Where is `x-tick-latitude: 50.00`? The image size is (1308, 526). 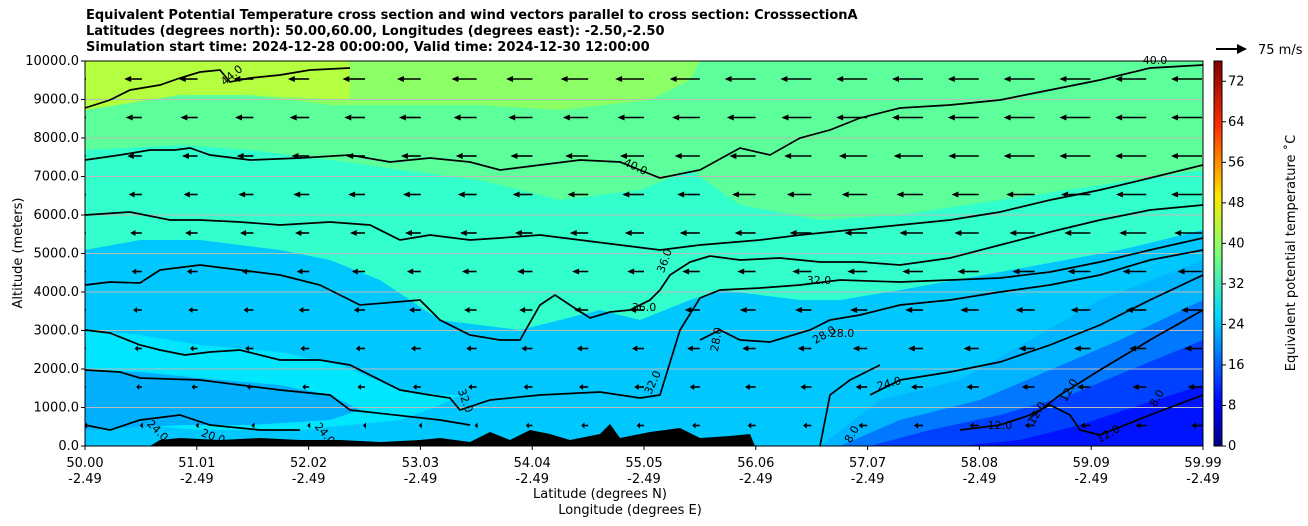 x-tick-latitude: 50.00 is located at coordinates (84, 463).